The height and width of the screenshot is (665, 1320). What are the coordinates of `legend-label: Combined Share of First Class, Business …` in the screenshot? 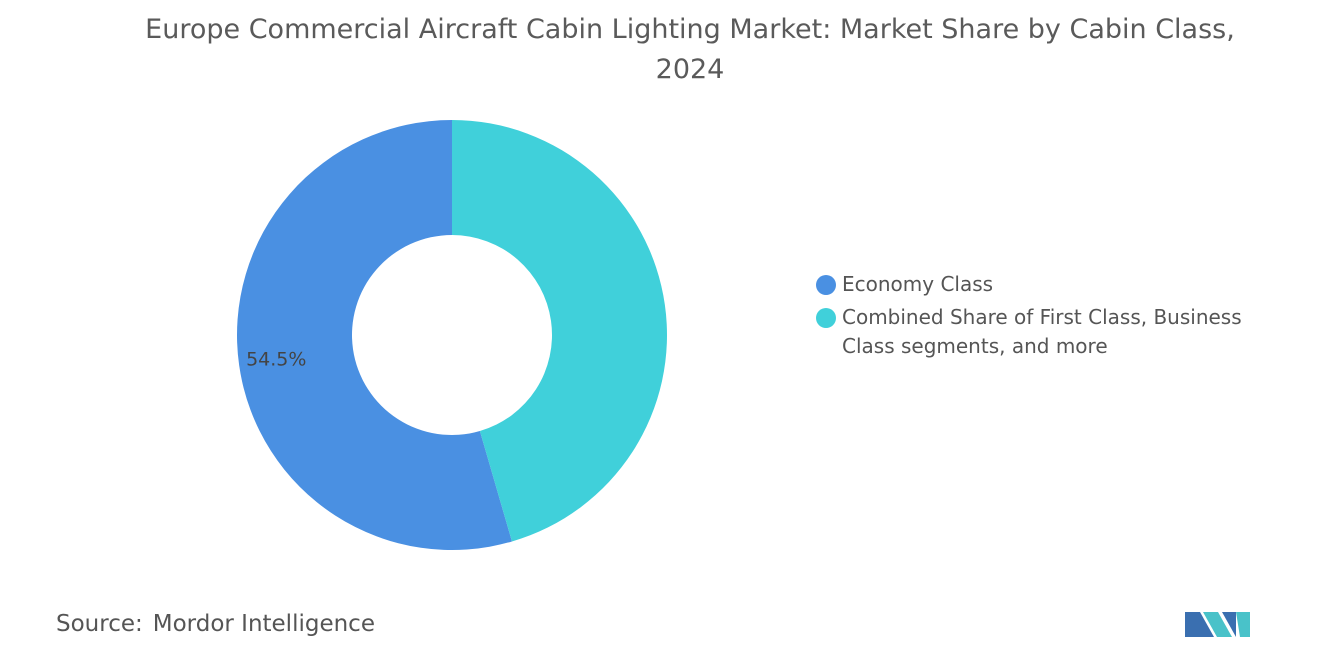 It's located at (1042, 331).